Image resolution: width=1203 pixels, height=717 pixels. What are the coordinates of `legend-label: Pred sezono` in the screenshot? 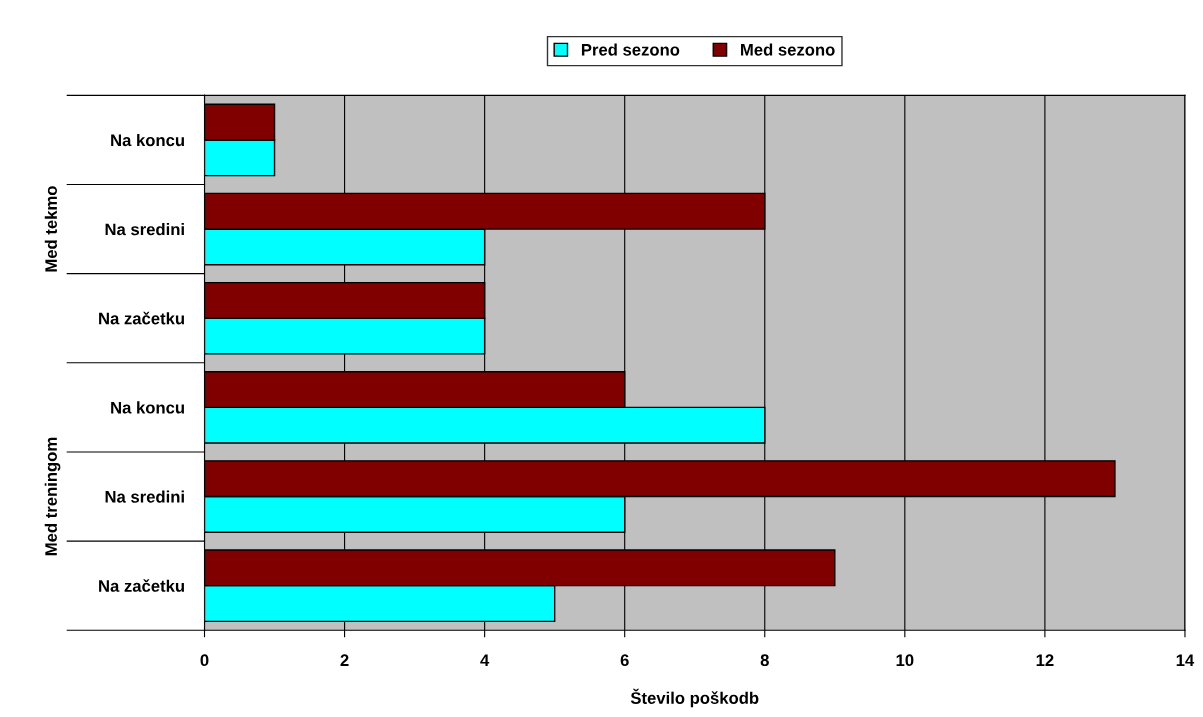 It's located at (630, 49).